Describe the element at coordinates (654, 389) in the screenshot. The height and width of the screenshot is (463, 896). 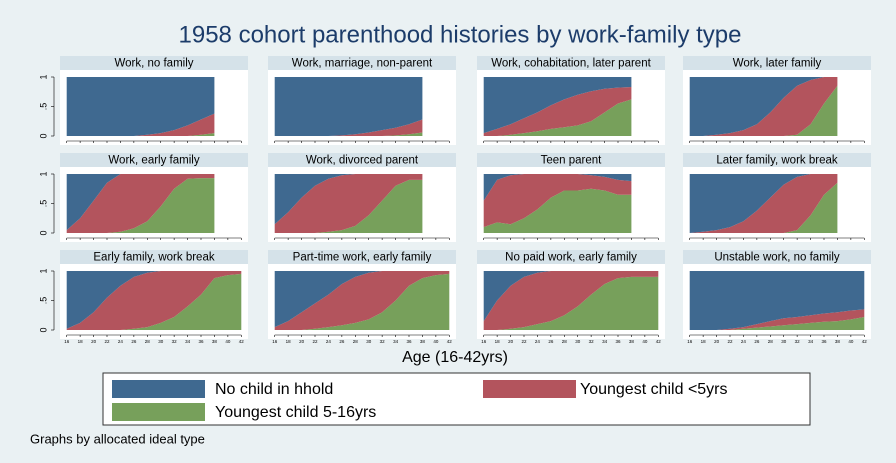
I see `legend-label: Youngest child <5yrs` at that location.